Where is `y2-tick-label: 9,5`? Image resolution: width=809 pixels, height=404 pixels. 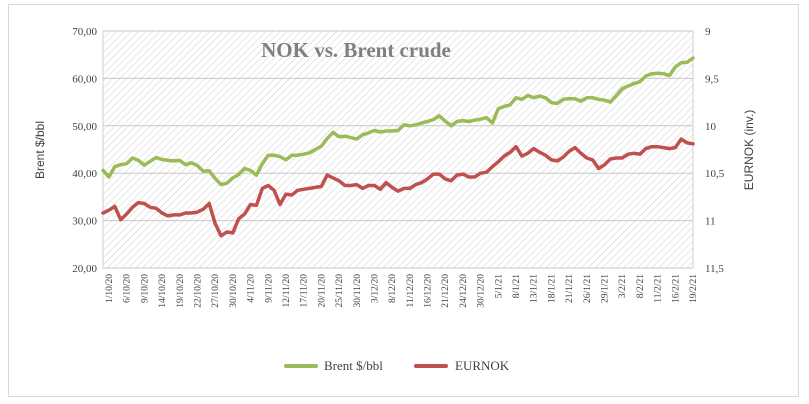
y2-tick-label: 9,5 is located at coordinates (712, 79).